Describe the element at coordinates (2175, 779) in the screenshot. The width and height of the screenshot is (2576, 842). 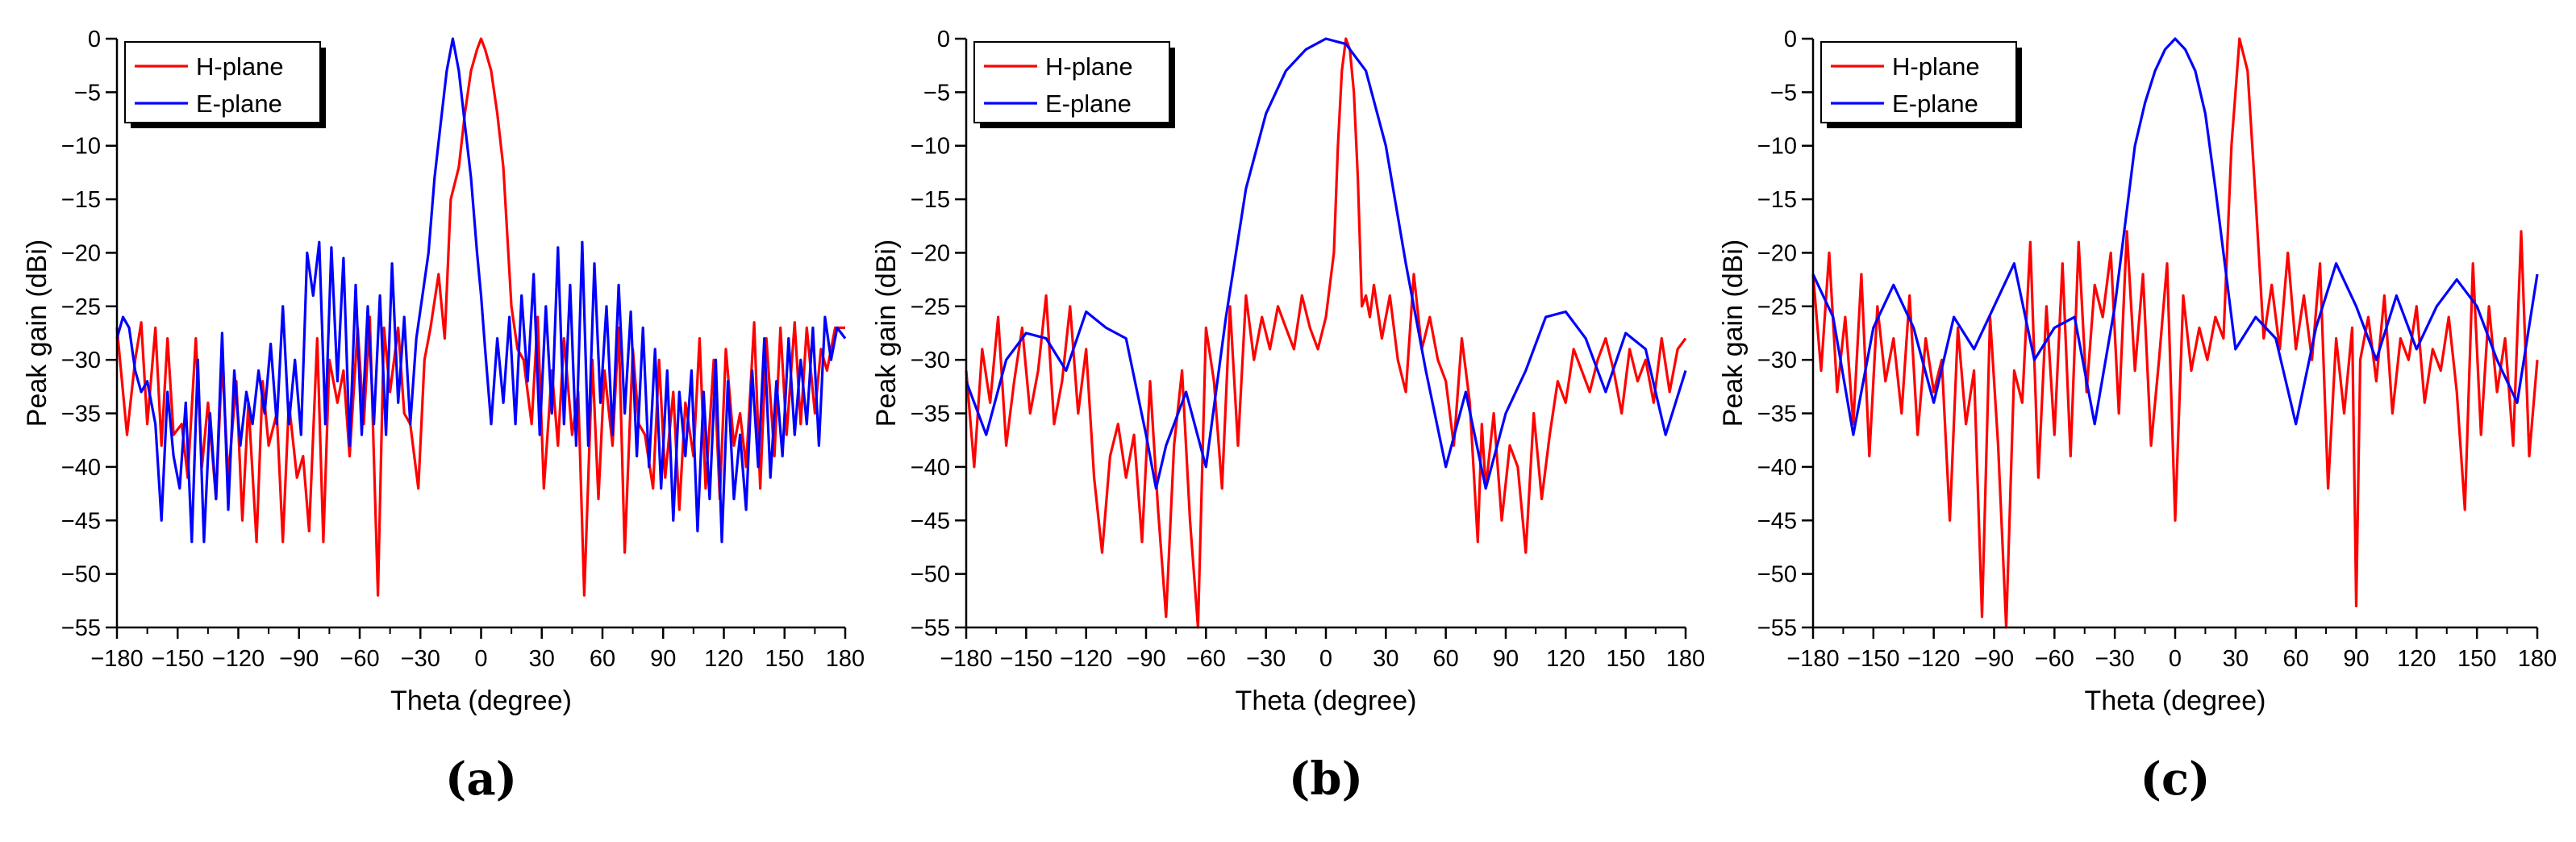
I see `panel-label: (c)` at that location.